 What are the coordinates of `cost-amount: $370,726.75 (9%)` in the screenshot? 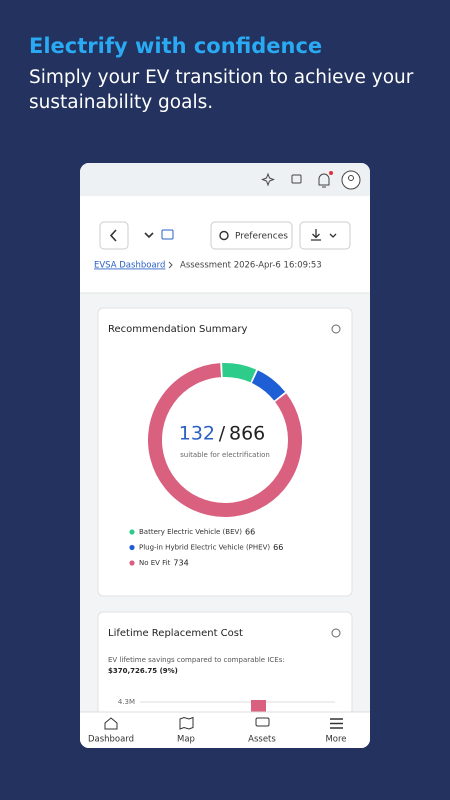 It's located at (143, 671).